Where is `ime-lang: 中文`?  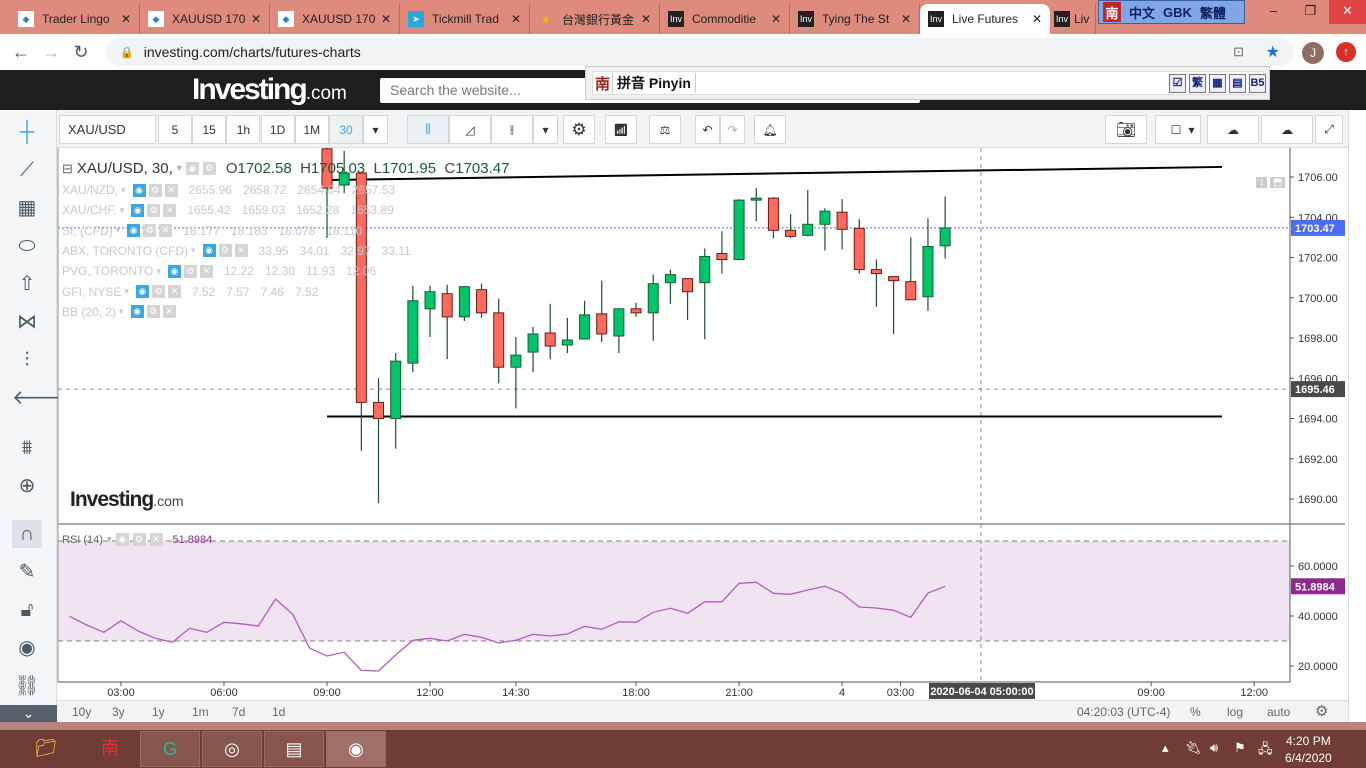 ime-lang: 中文 is located at coordinates (1142, 13).